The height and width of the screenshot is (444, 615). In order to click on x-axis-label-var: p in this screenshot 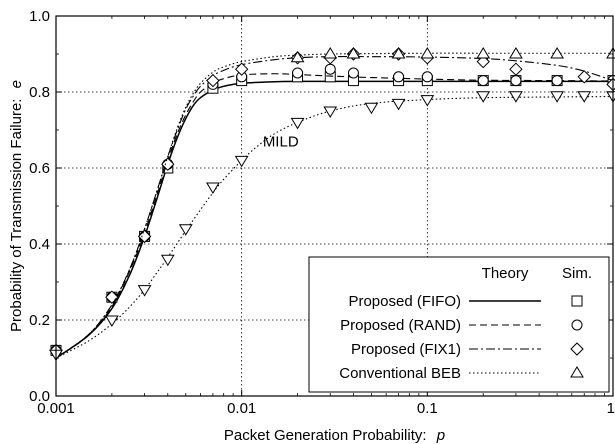, I will do `click(440, 435)`.